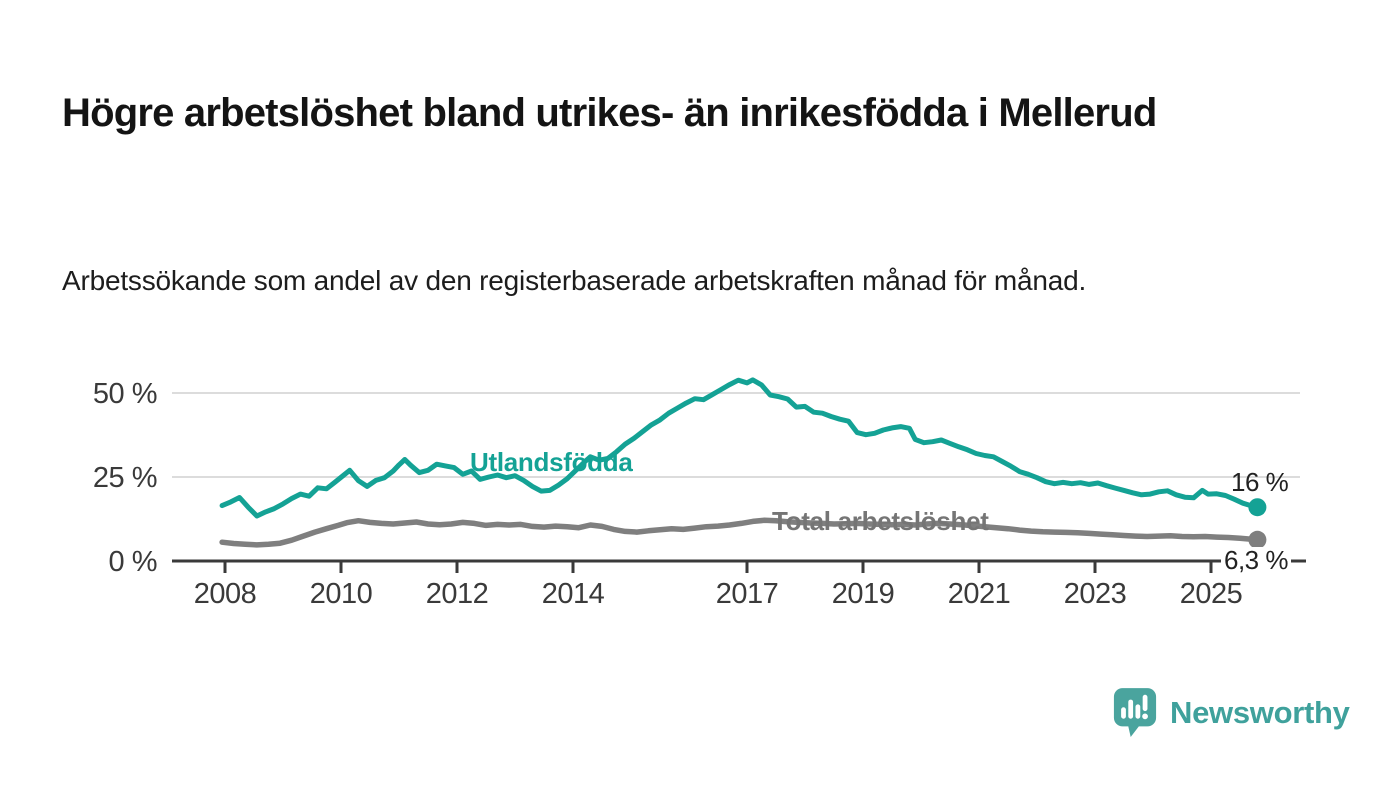 Image resolution: width=1400 pixels, height=794 pixels. Describe the element at coordinates (979, 594) in the screenshot. I see `x-tick-label-2021: 2021` at that location.